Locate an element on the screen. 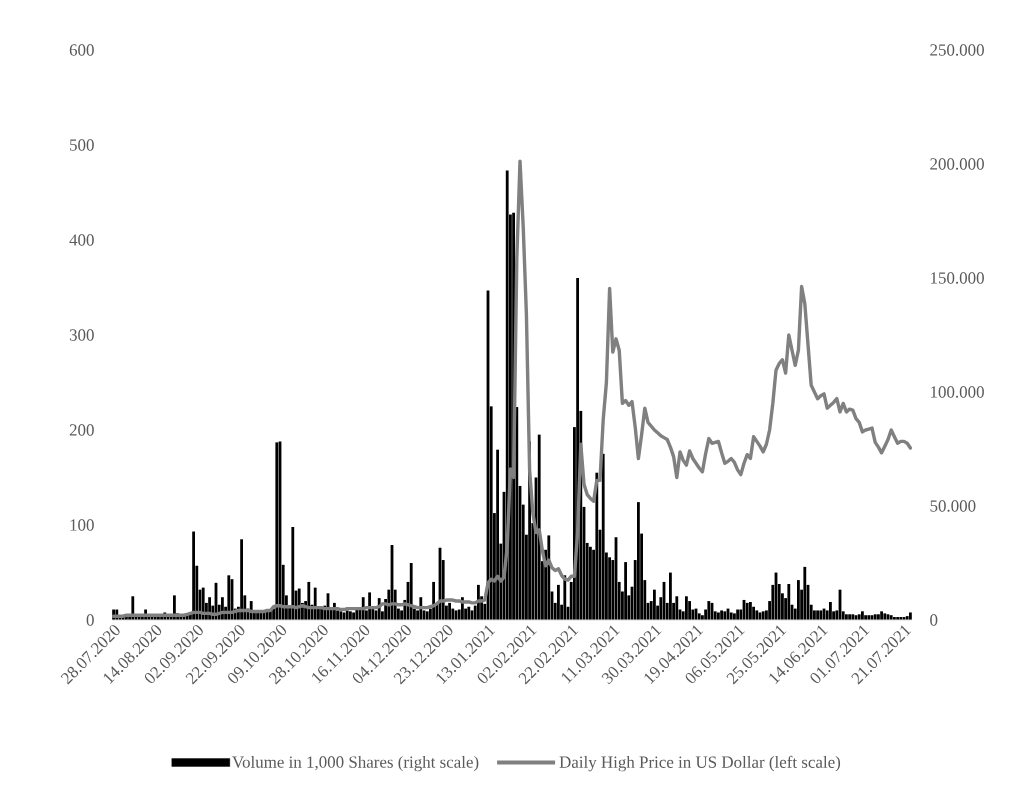 The height and width of the screenshot is (800, 1015). y-tick-label: 600 is located at coordinates (81, 50).